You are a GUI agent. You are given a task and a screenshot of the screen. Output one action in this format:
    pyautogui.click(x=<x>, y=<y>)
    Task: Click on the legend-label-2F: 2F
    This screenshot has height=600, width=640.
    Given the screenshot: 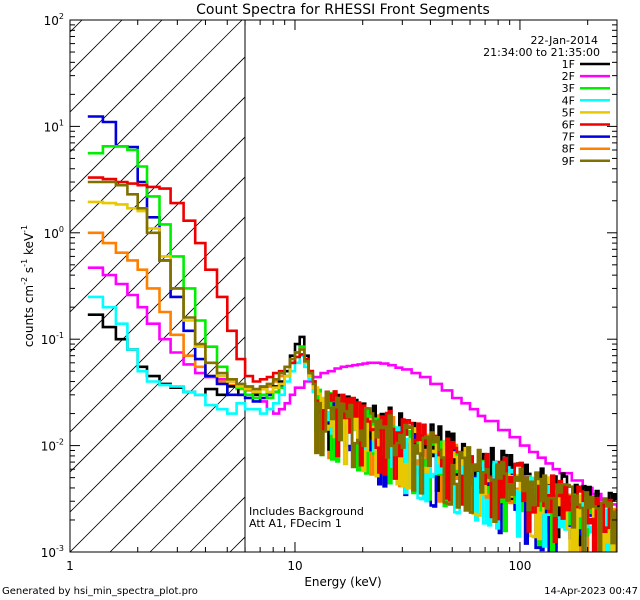 What is the action you would take?
    pyautogui.click(x=568, y=76)
    